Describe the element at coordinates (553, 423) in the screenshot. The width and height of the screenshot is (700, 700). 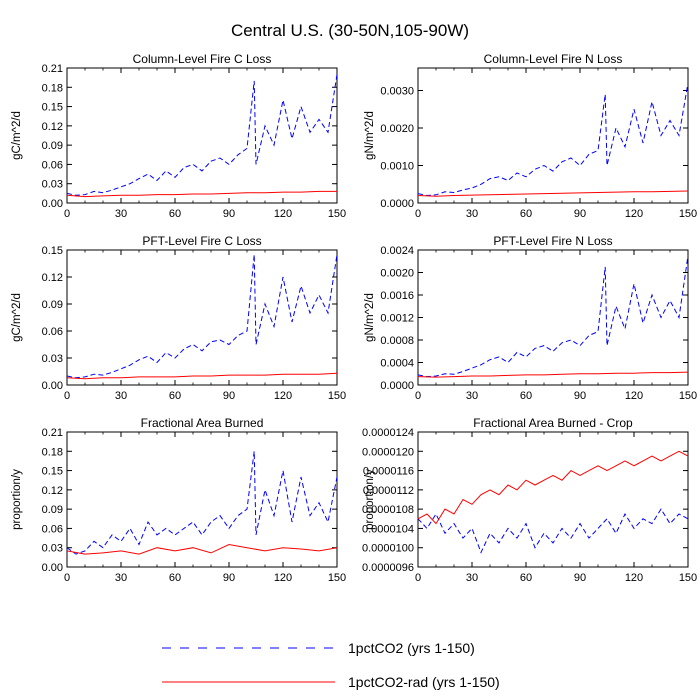
I see `panel-title: Fractional Area Burned - Crop` at that location.